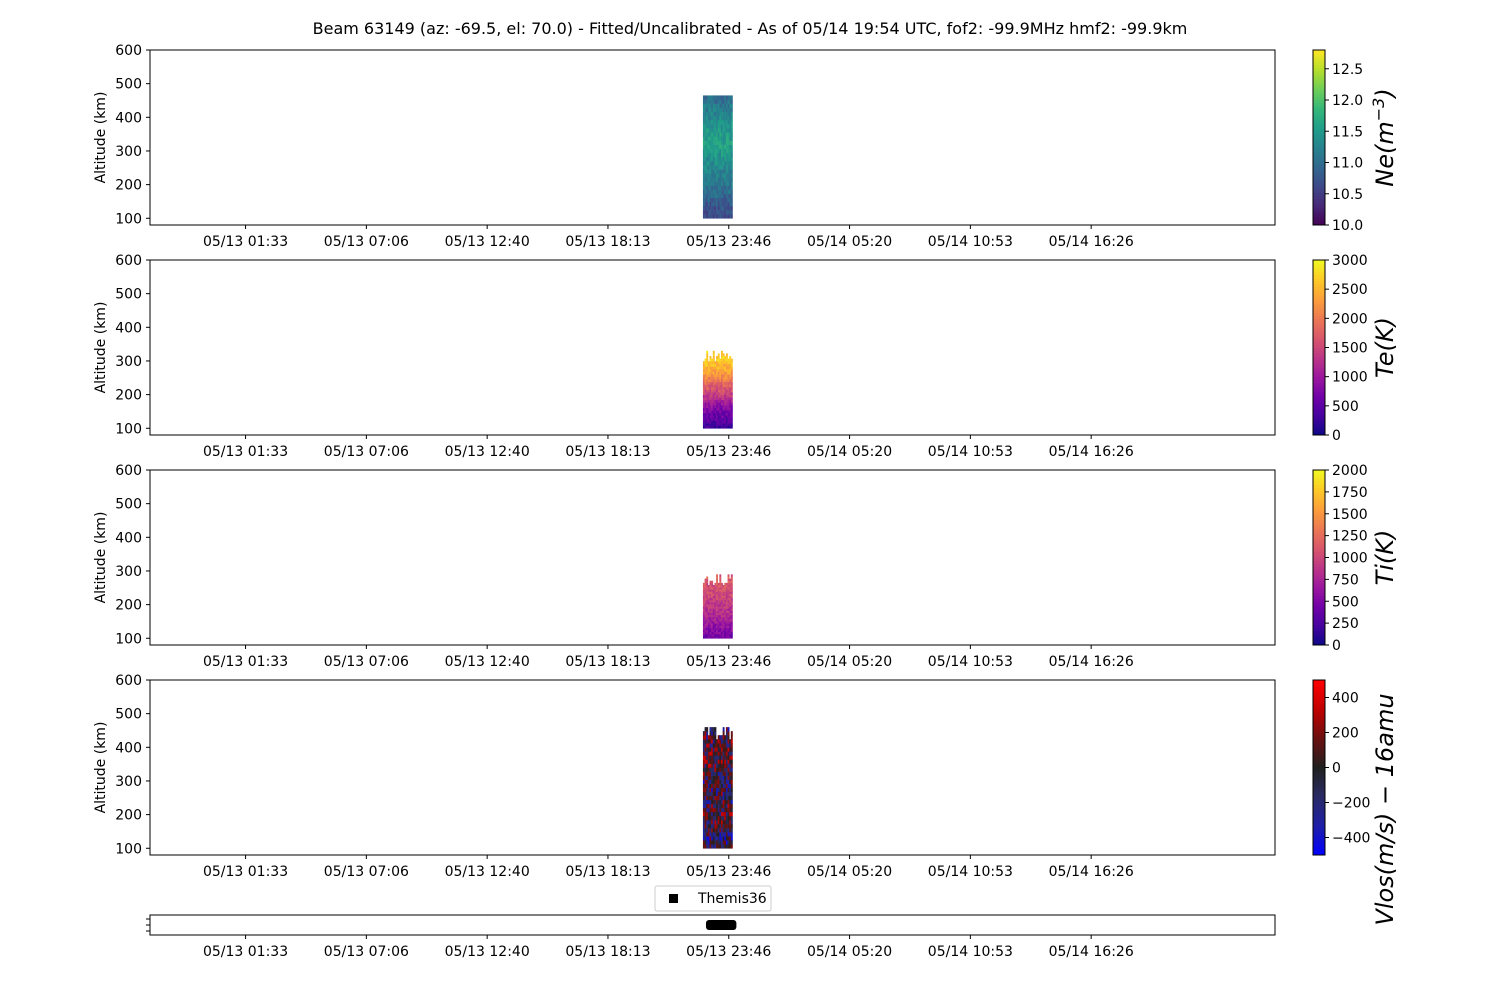 The height and width of the screenshot is (1000, 1500). What do you see at coordinates (721, 925) in the screenshot?
I see `timeline-segment` at bounding box center [721, 925].